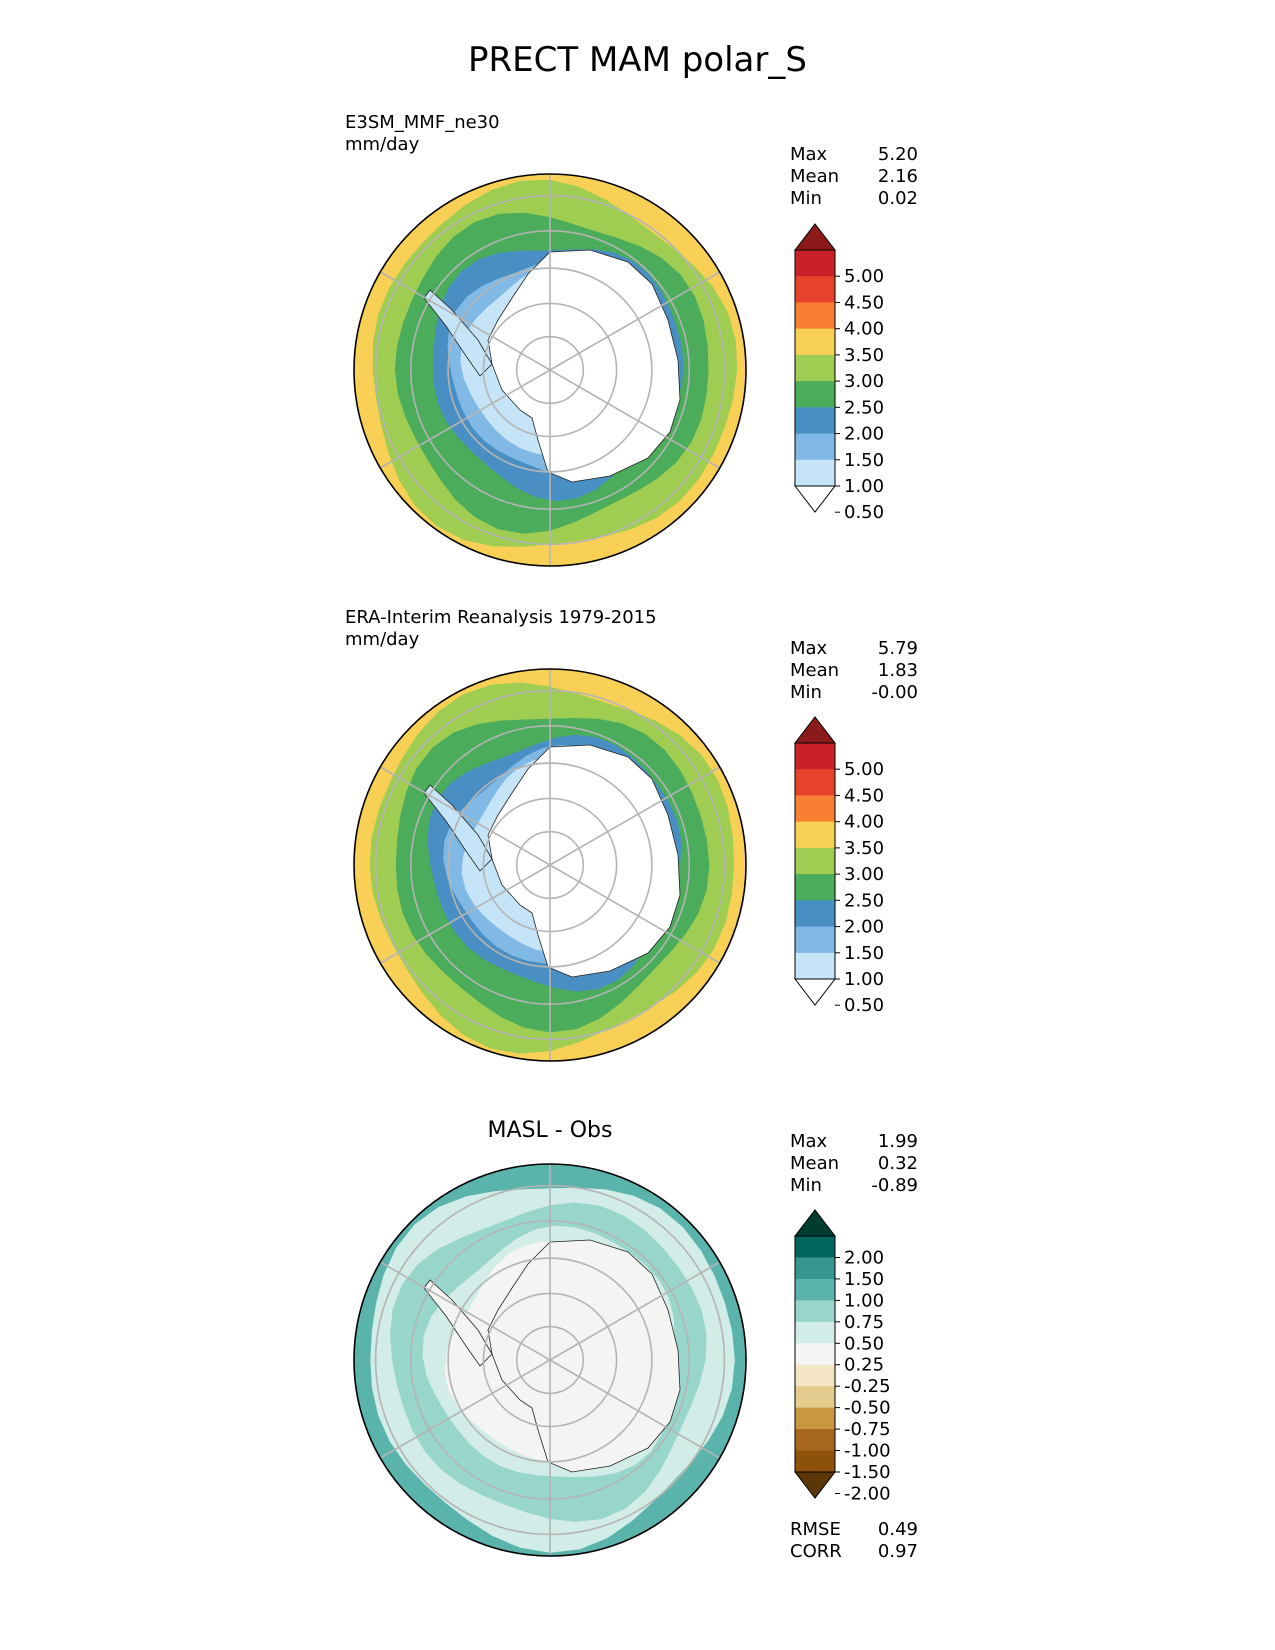  What do you see at coordinates (854, 1164) in the screenshot?
I see `panel3-stats: Max 1.99 Mean 0.32 Min -0.89` at bounding box center [854, 1164].